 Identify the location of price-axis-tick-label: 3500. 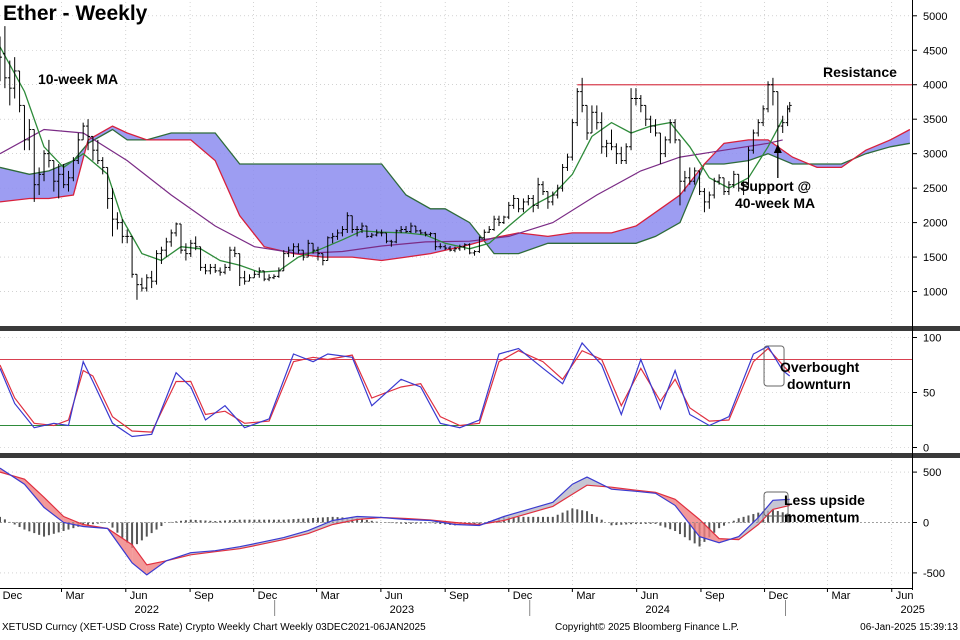
(935, 120).